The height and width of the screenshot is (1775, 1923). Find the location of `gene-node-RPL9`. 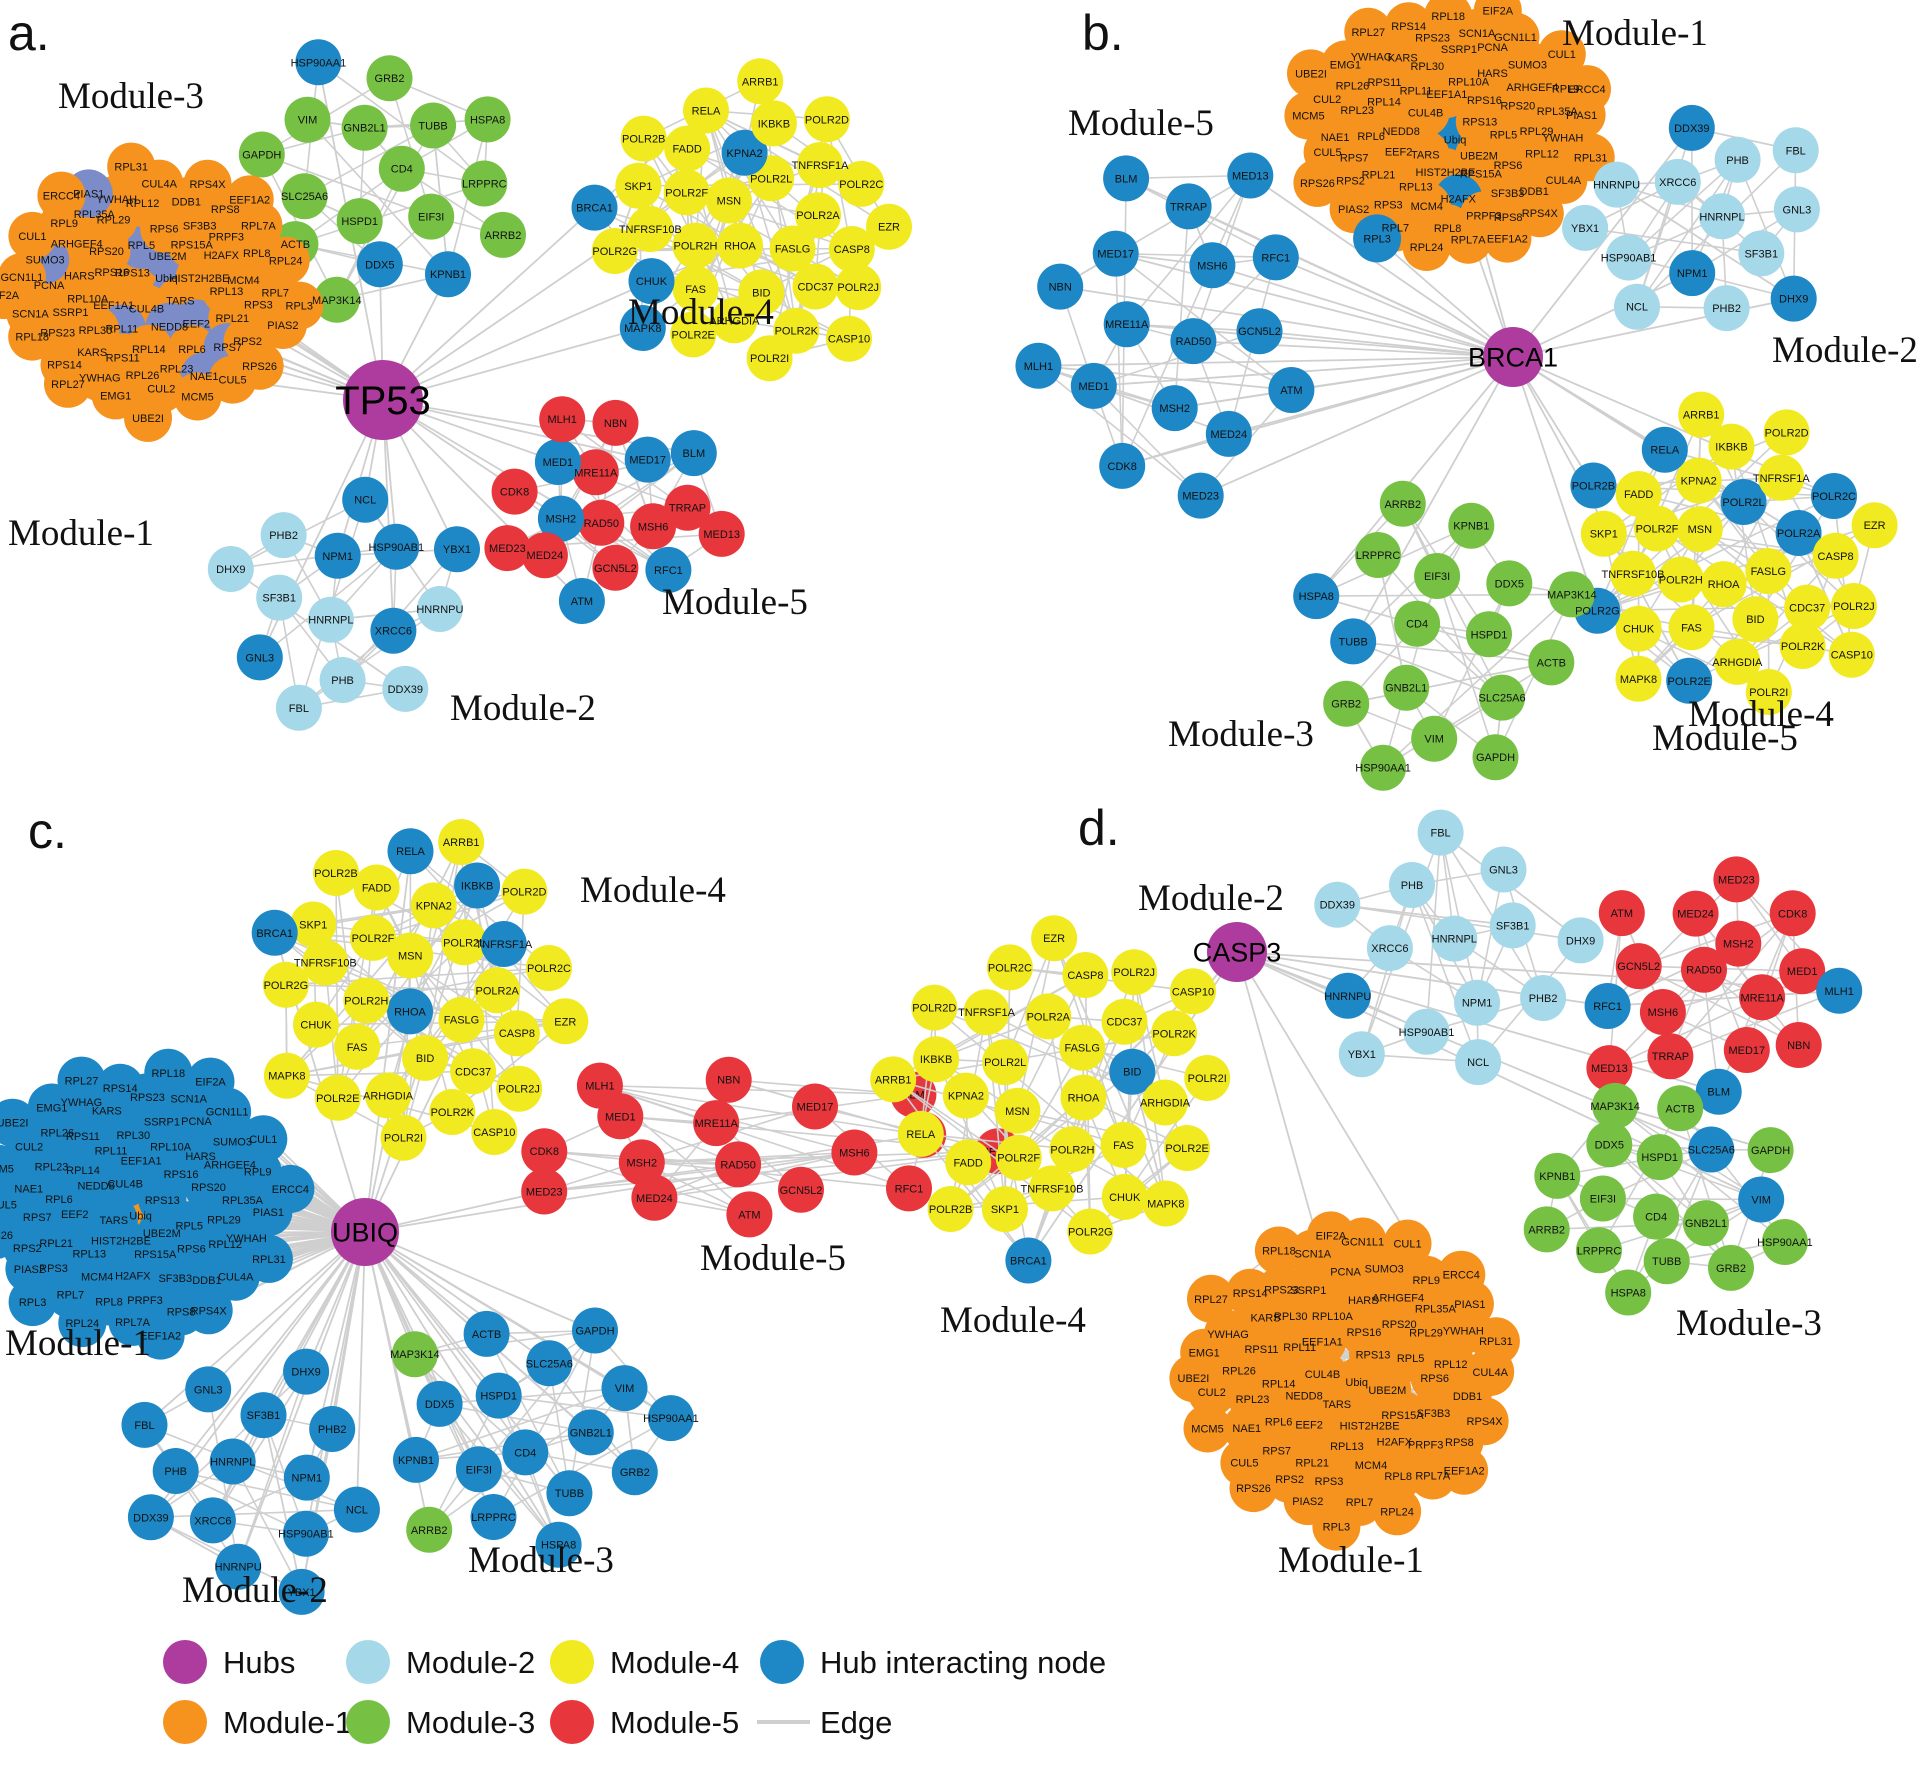

gene-node-RPL9 is located at coordinates (1426, 1279).